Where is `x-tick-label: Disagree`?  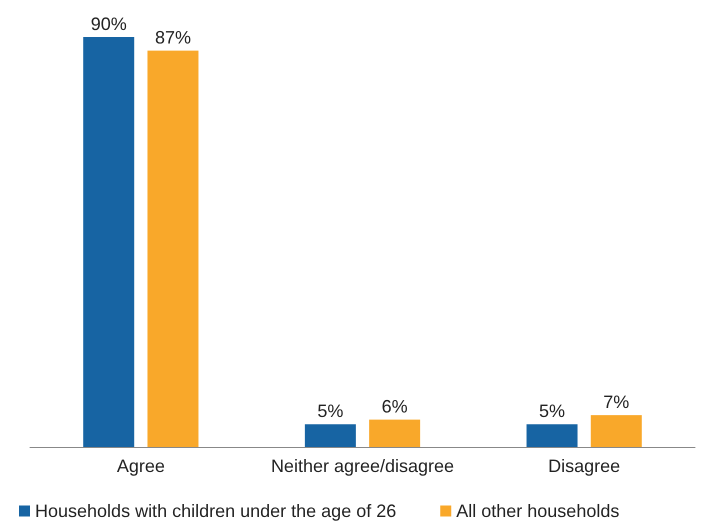
x-tick-label: Disagree is located at coordinates (584, 466).